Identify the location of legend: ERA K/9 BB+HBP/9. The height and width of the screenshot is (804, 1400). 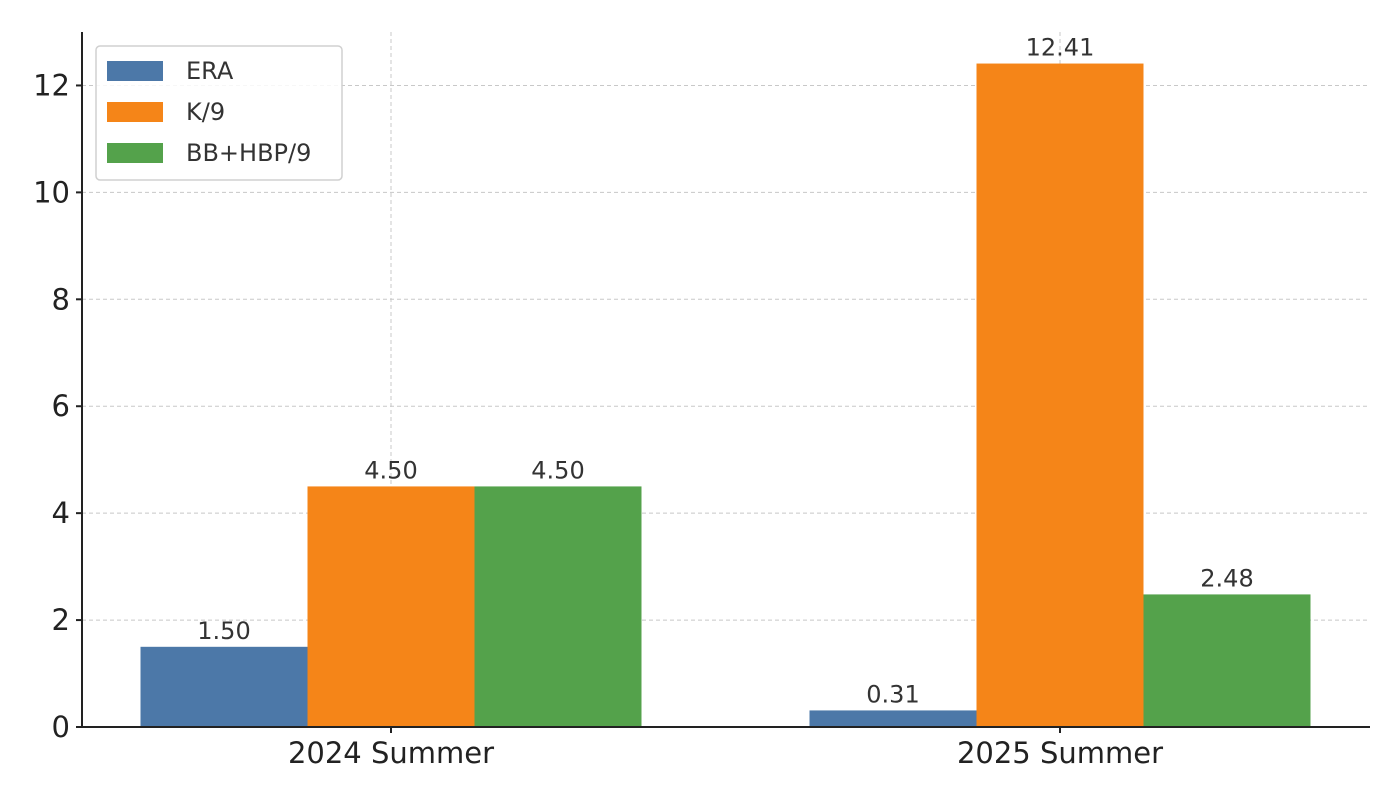
(219, 113).